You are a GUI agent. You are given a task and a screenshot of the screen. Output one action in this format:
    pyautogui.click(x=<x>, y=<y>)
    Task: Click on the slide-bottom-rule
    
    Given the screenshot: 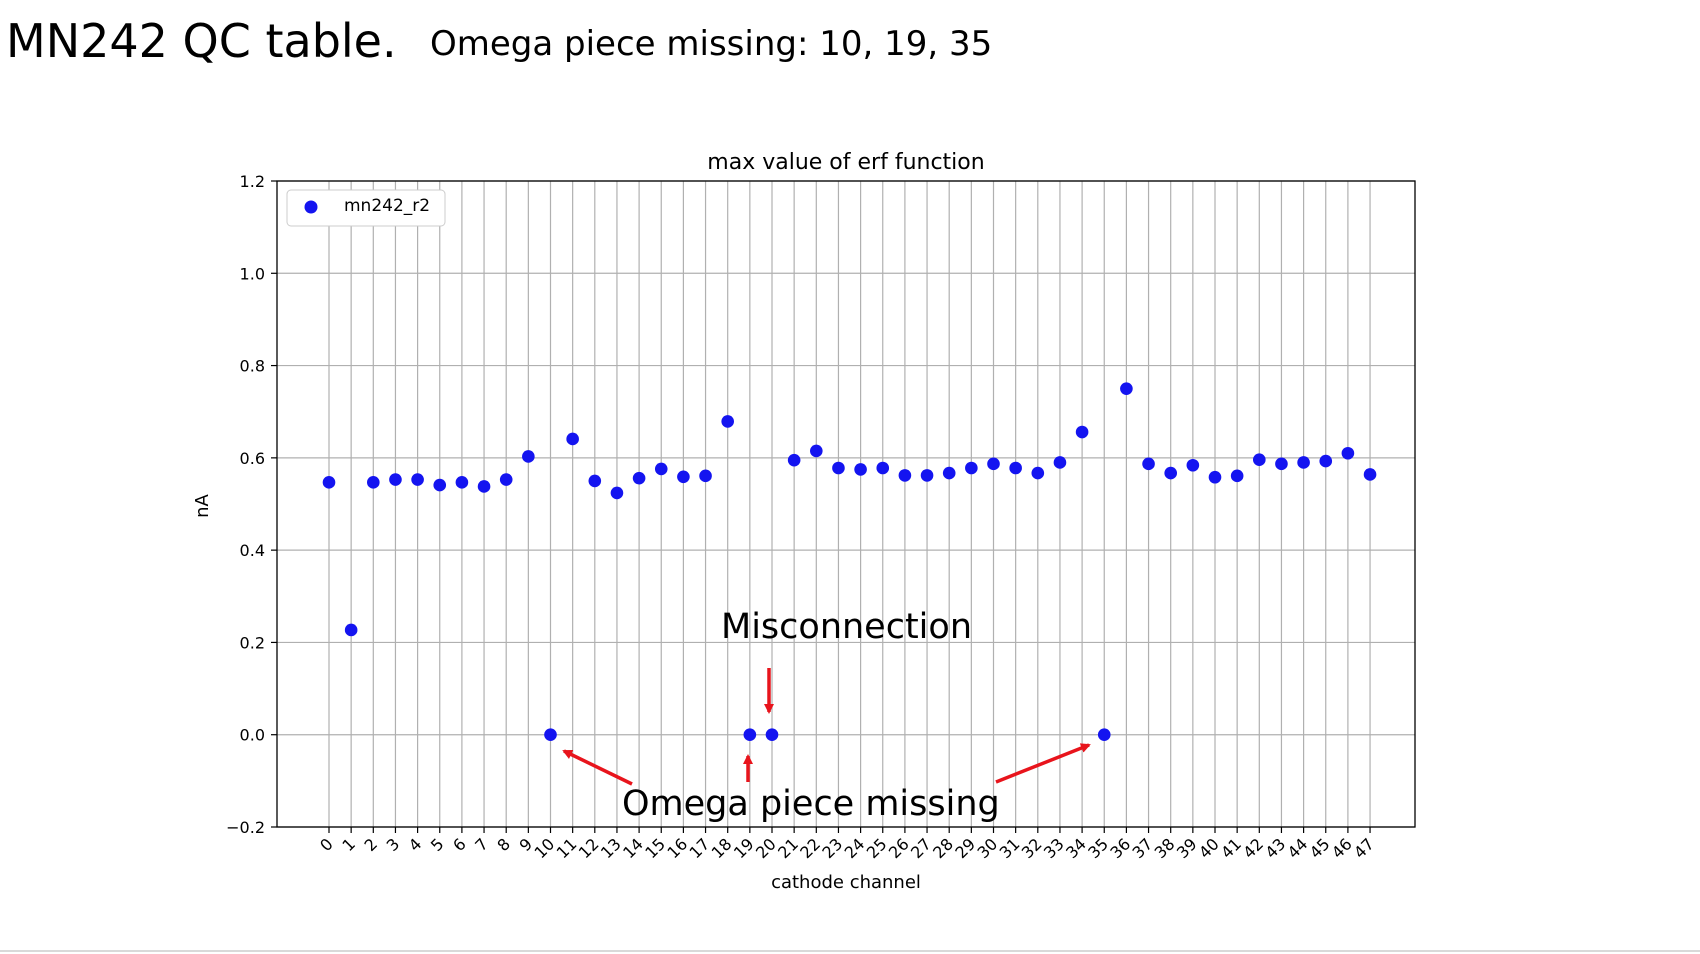 What is the action you would take?
    pyautogui.click(x=850, y=951)
    